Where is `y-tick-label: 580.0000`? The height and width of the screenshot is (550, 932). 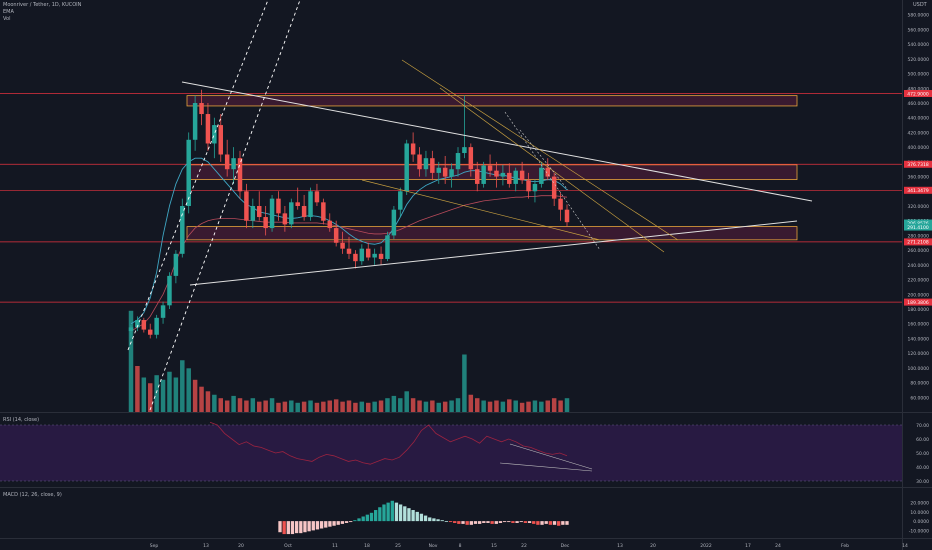
y-tick-label: 580.0000 is located at coordinates (919, 16).